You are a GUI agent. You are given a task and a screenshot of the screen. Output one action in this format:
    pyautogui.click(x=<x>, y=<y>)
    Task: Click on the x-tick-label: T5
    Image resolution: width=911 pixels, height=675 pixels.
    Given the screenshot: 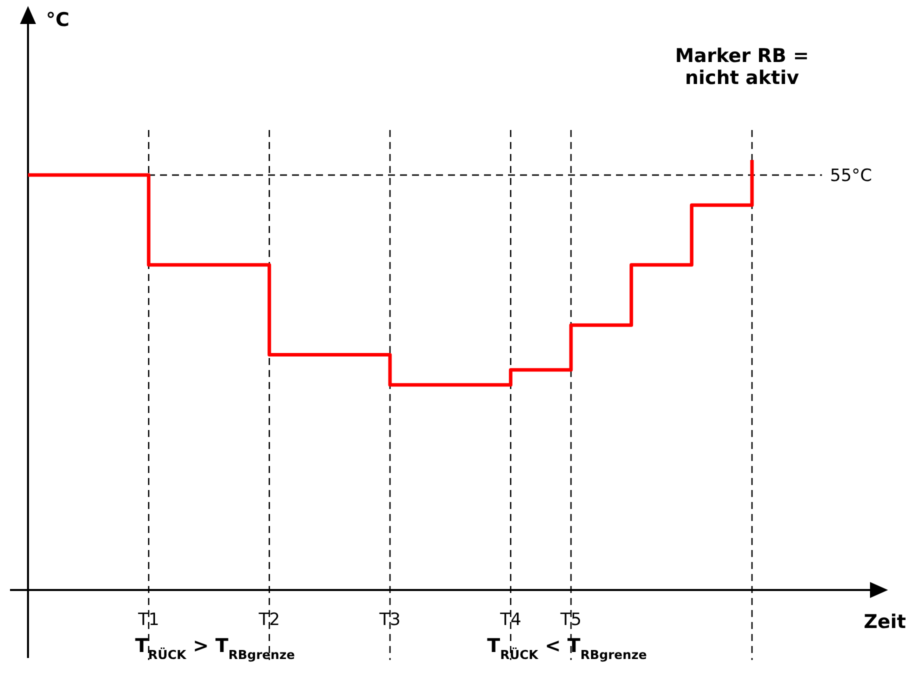 What is the action you would take?
    pyautogui.click(x=570, y=620)
    